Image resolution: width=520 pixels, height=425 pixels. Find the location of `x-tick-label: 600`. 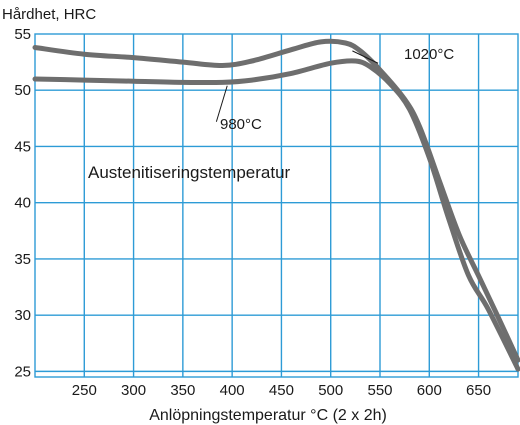

x-tick-label: 600 is located at coordinates (429, 390).